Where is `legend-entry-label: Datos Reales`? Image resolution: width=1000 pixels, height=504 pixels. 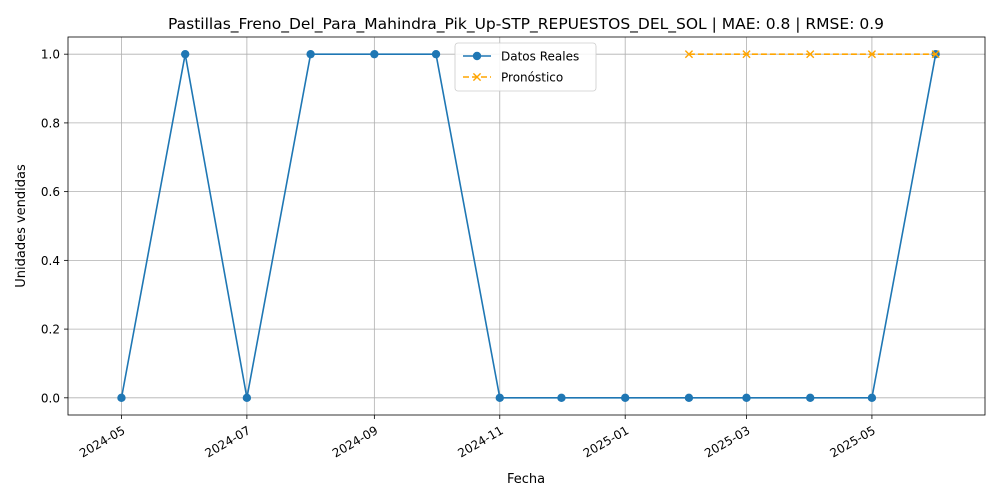
legend-entry-label: Datos Reales is located at coordinates (540, 57).